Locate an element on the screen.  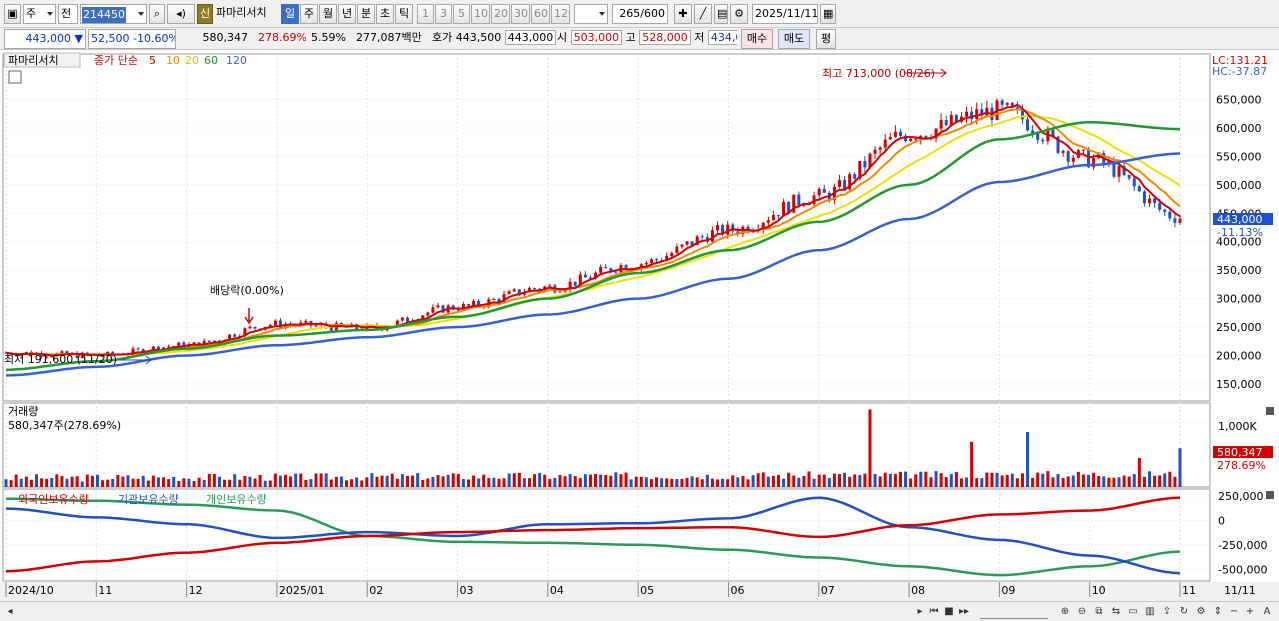
count-input: 265/600 is located at coordinates (640, 14).